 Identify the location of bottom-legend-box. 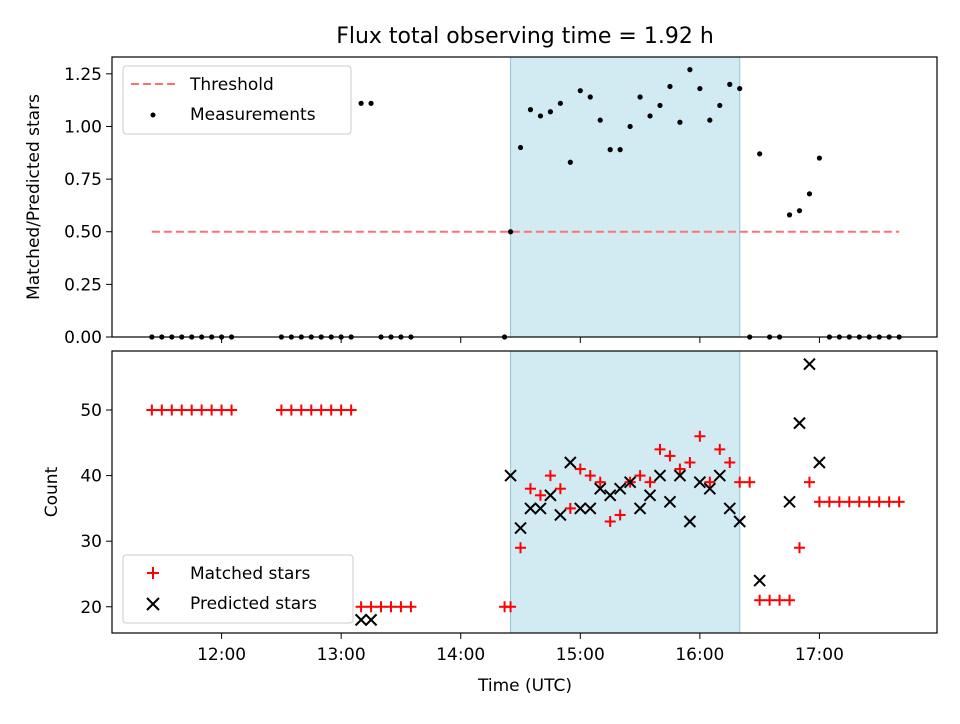
(238, 589).